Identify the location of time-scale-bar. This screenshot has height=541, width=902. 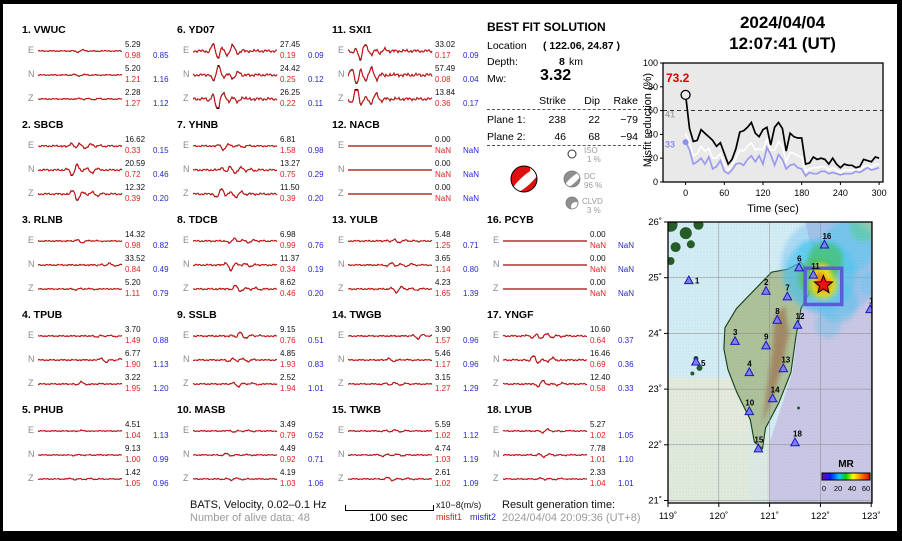
(389, 508).